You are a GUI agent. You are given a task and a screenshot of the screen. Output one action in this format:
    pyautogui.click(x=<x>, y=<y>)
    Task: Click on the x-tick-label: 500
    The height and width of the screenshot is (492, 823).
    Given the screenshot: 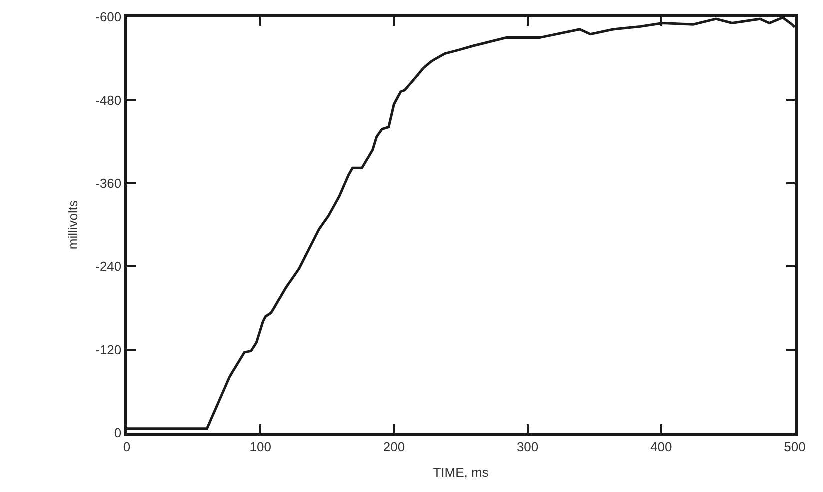 What is the action you would take?
    pyautogui.click(x=795, y=446)
    